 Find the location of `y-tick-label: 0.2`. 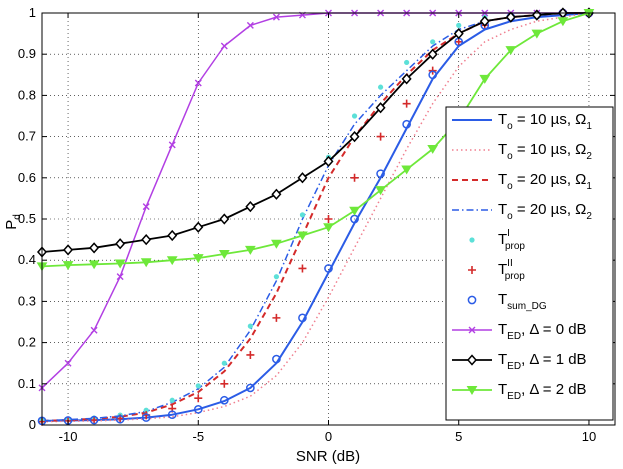

y-tick-label: 0.2 is located at coordinates (27, 342).